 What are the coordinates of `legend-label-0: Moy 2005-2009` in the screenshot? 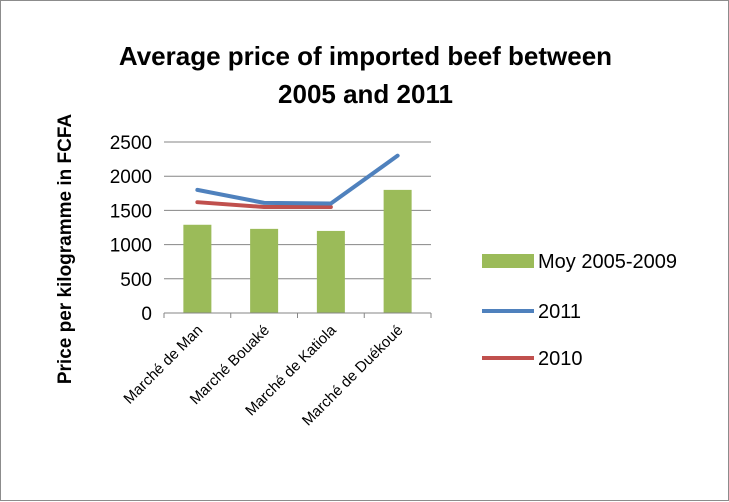 It's located at (607, 262).